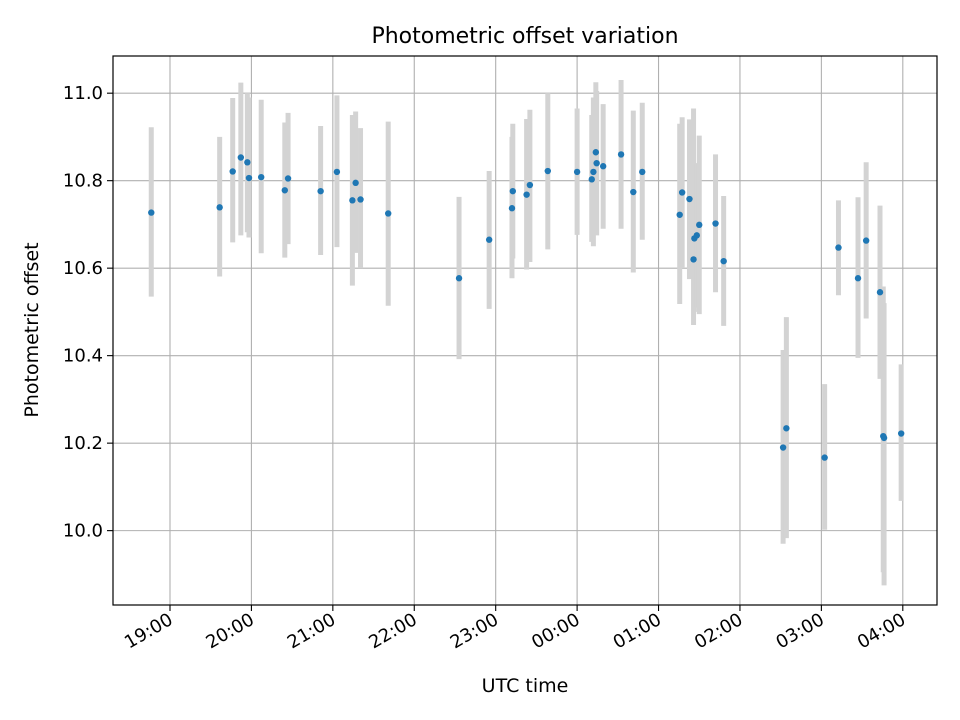 This screenshot has width=960, height=720. I want to click on y-tick-label: 10.4, so click(83, 356).